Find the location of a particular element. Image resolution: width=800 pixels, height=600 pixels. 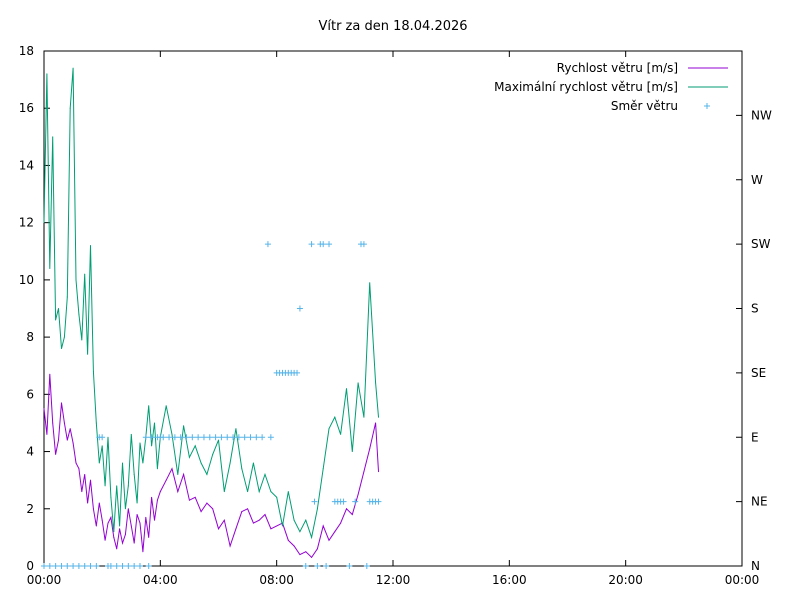

y2-tick-label: NW is located at coordinates (761, 115).